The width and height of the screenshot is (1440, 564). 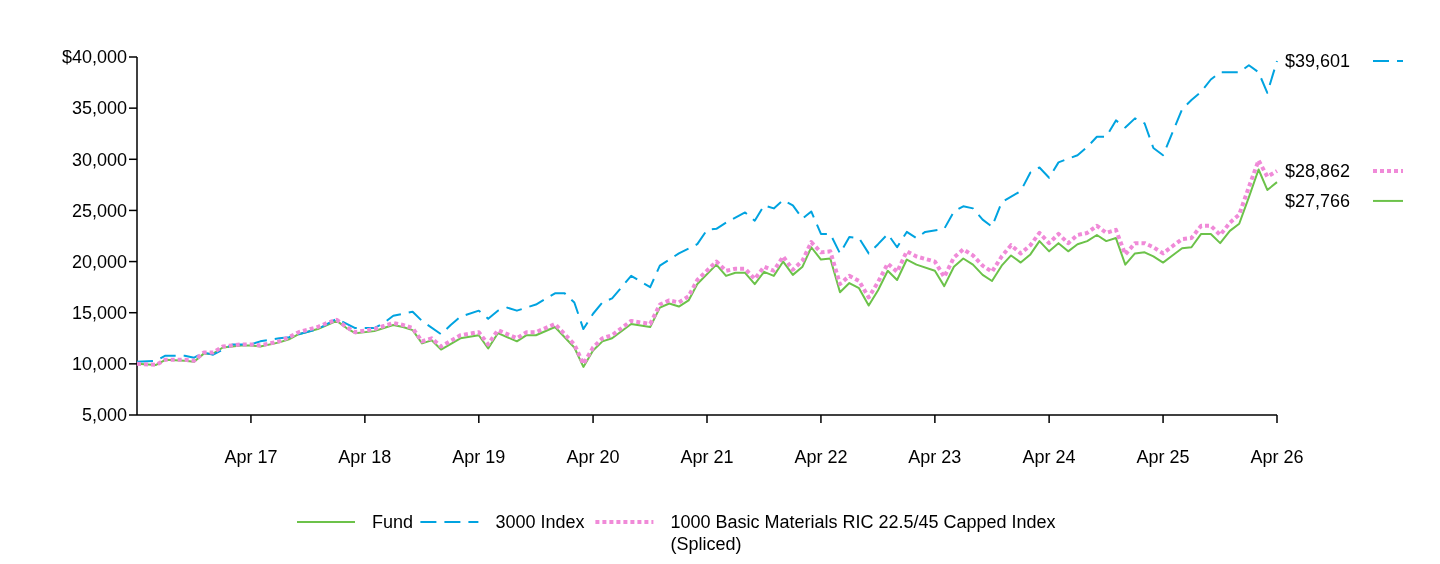 What do you see at coordinates (99, 108) in the screenshot?
I see `y-tick-label: 35,000` at bounding box center [99, 108].